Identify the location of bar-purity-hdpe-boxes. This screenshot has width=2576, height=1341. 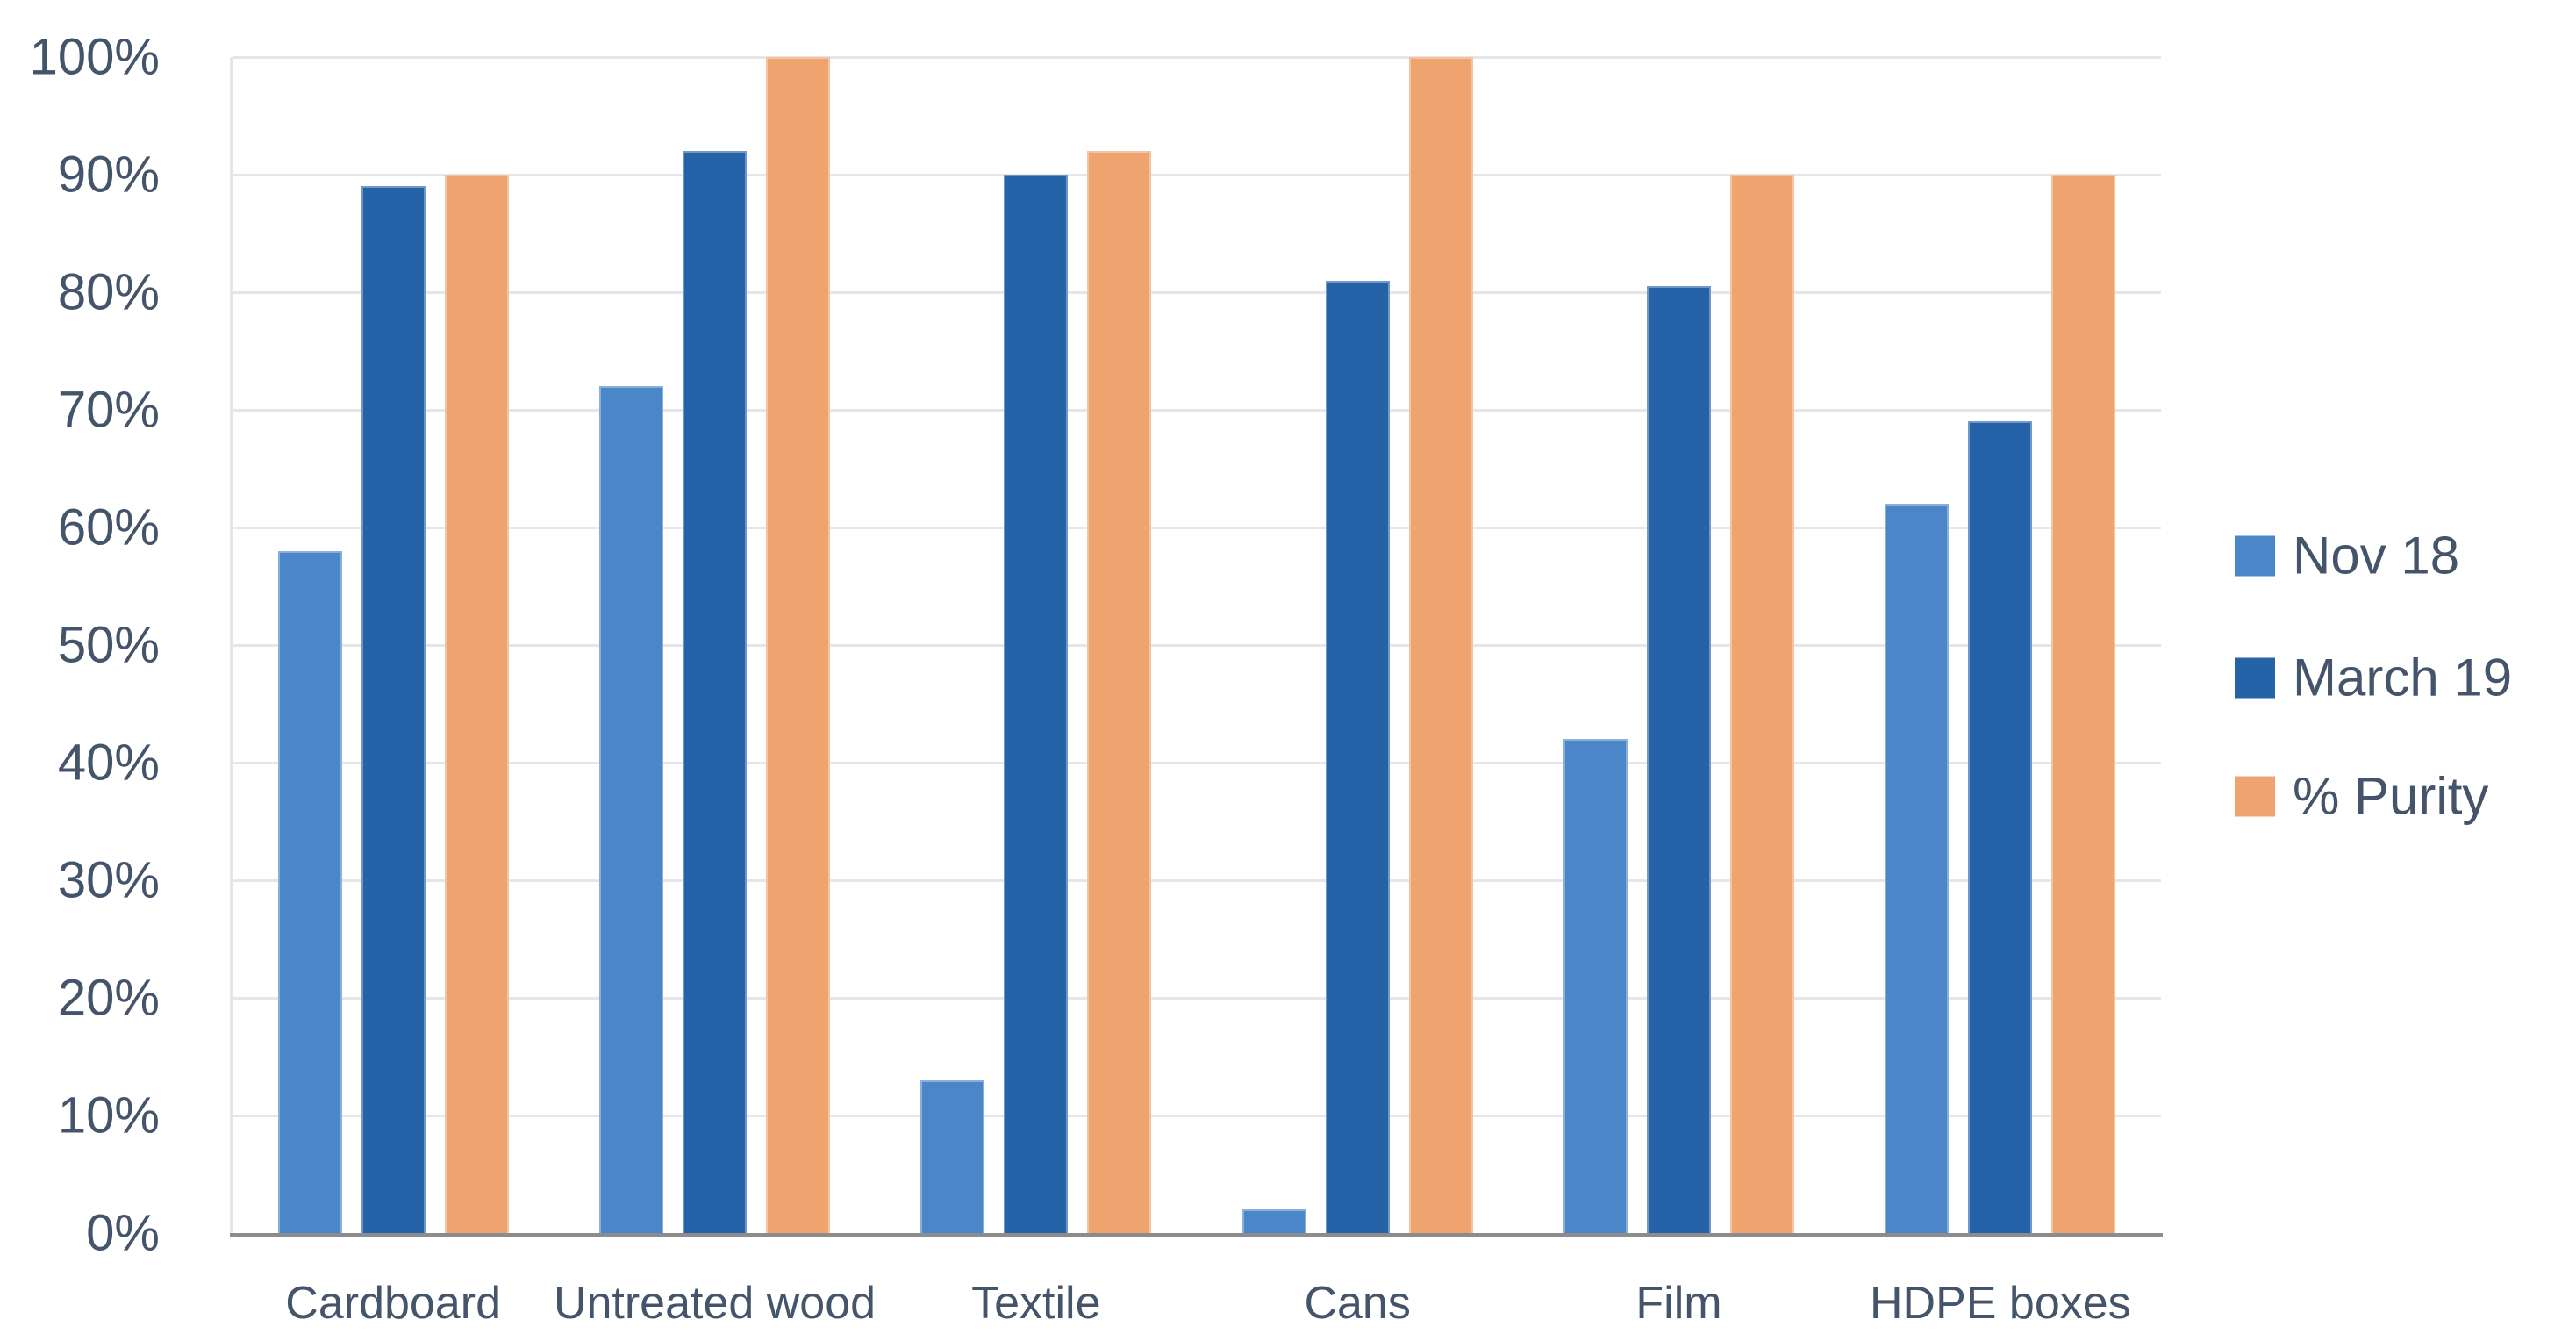
(2083, 704).